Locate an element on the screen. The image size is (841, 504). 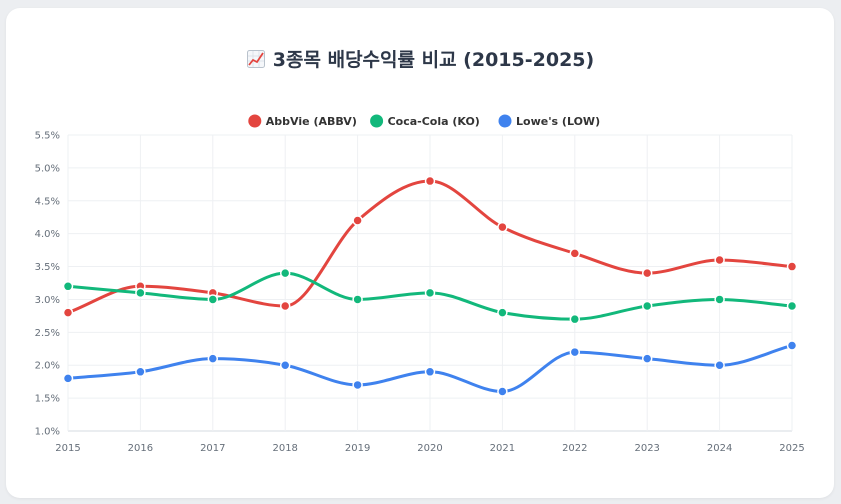
chart-increasing-icon is located at coordinates (255, 59).